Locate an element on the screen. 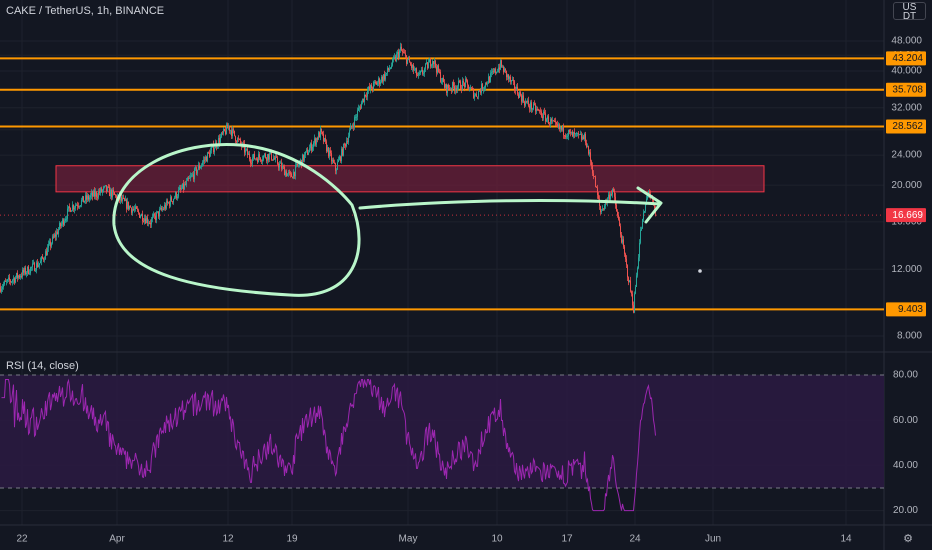 The width and height of the screenshot is (932, 550). price-tick-label: 20.000 is located at coordinates (906, 185).